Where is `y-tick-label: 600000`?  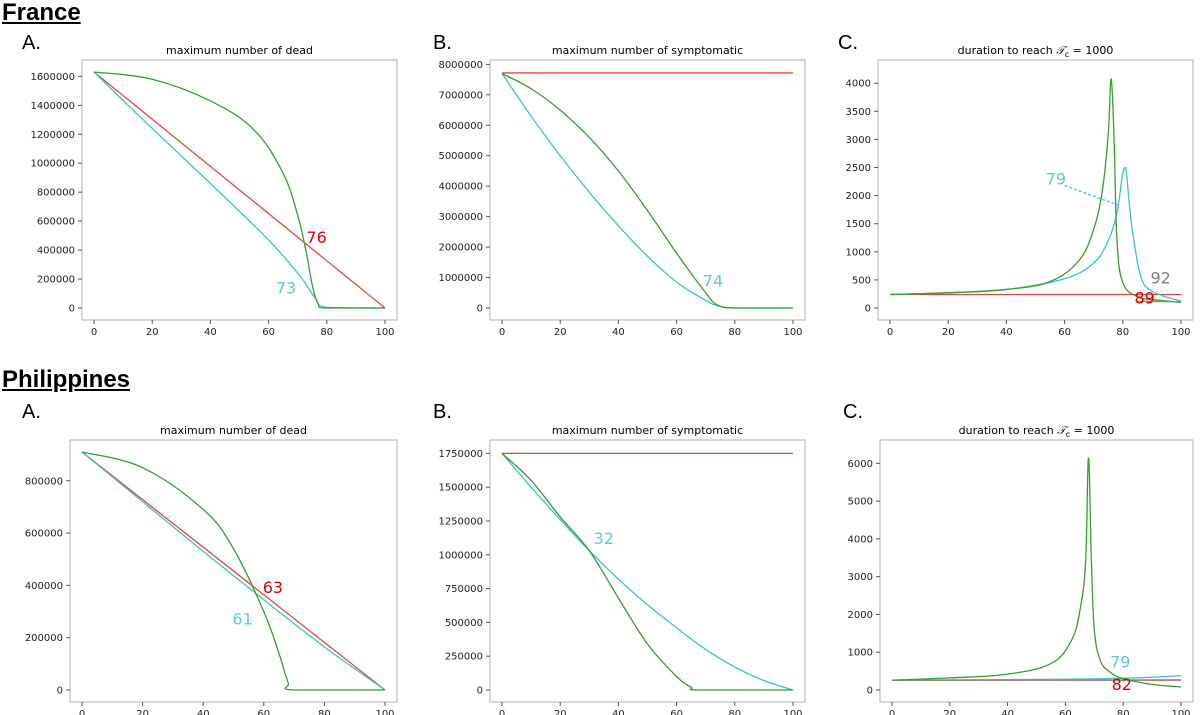 y-tick-label: 600000 is located at coordinates (44, 534).